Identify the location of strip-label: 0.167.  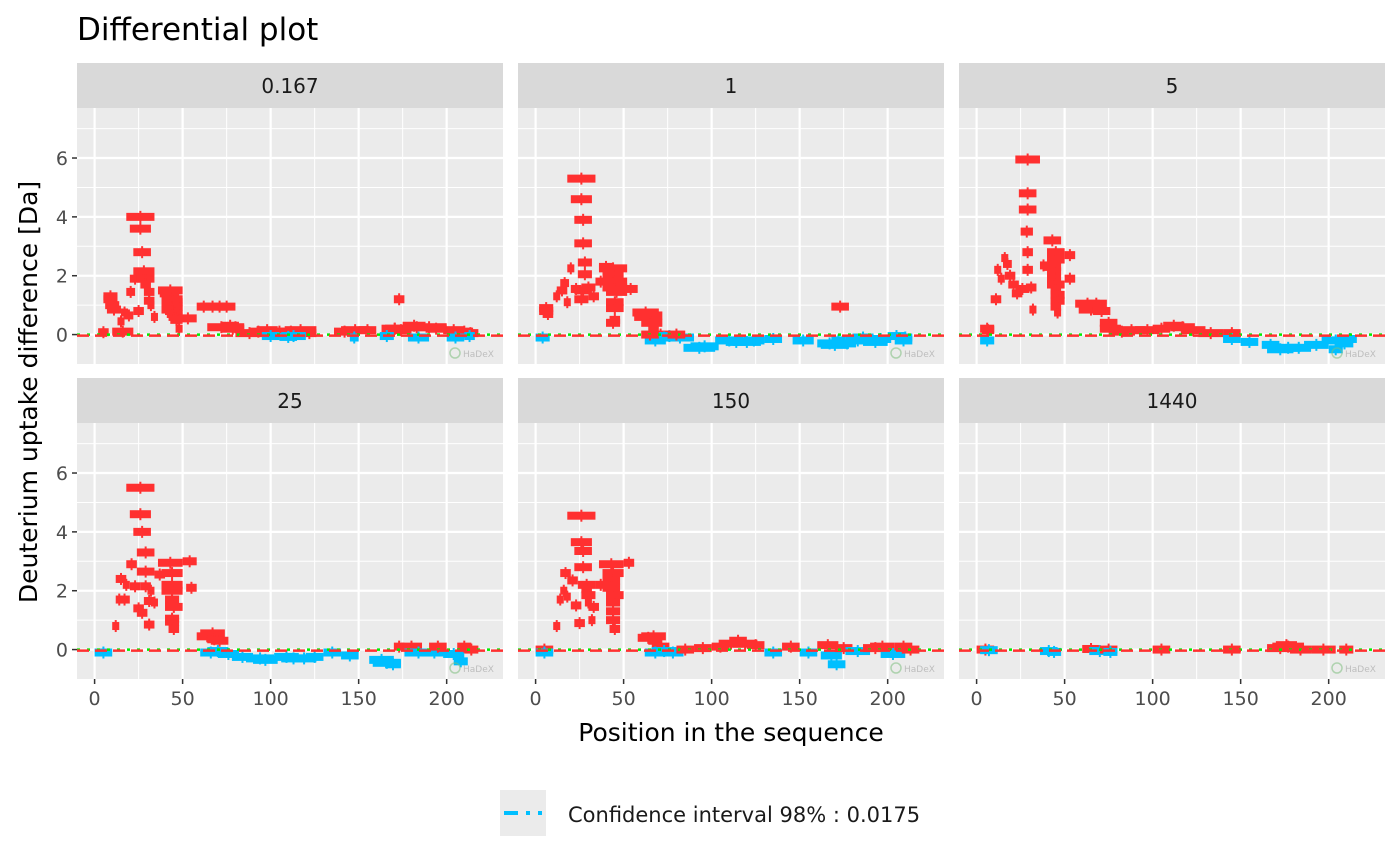
(289, 86).